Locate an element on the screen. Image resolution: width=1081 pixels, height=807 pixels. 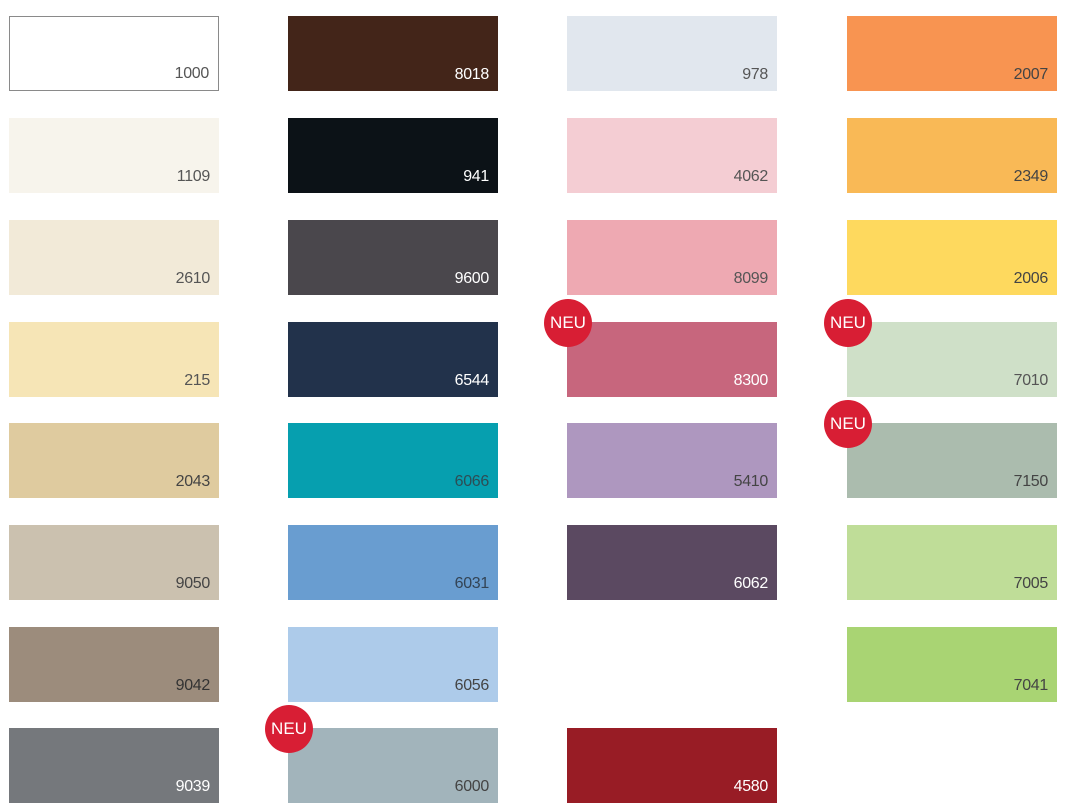
swatch-code: 9600 is located at coordinates (472, 278).